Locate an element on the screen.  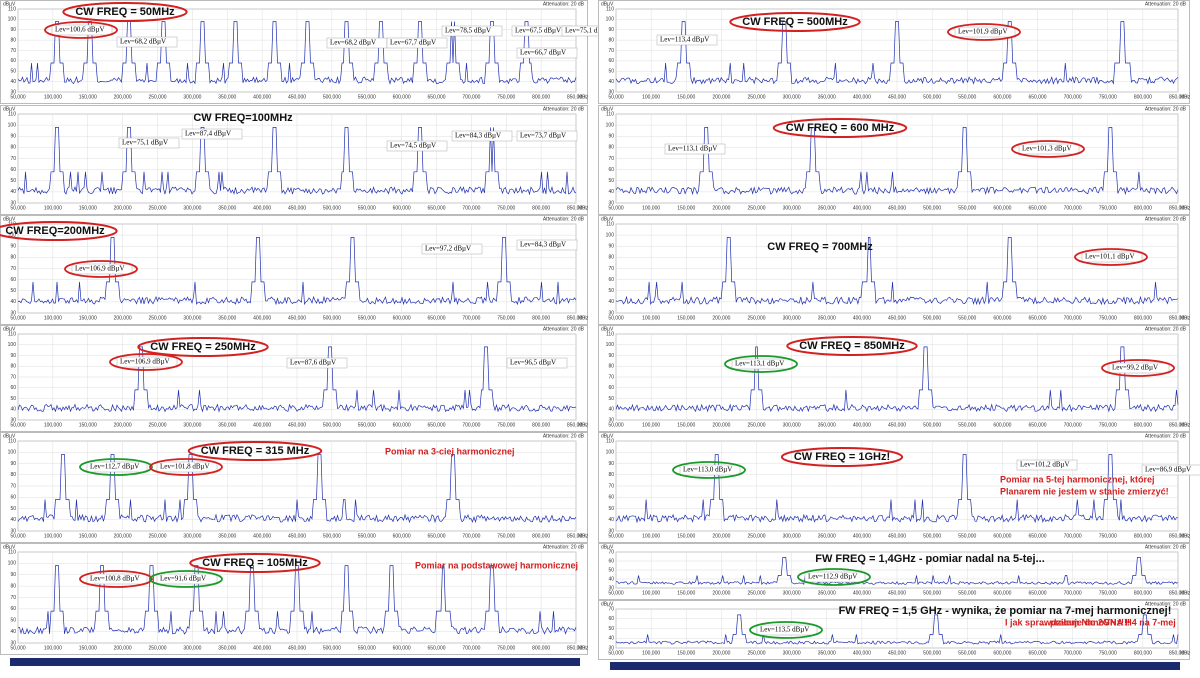
x-tick-label: 50,000 is located at coordinates (616, 208).